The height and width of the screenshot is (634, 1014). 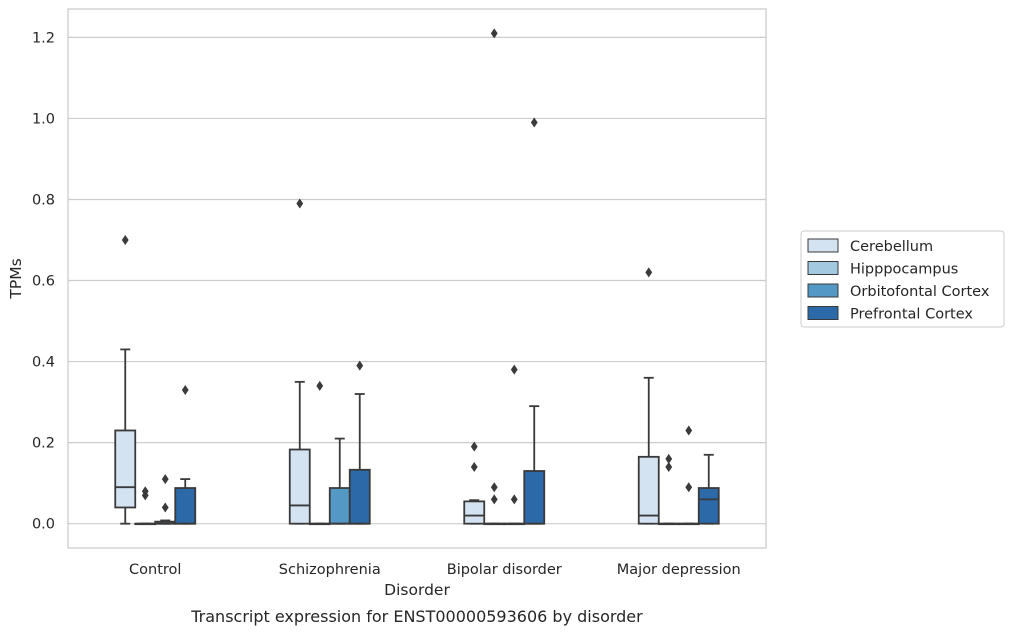 What do you see at coordinates (43, 525) in the screenshot?
I see `y-tick-label: 0.0` at bounding box center [43, 525].